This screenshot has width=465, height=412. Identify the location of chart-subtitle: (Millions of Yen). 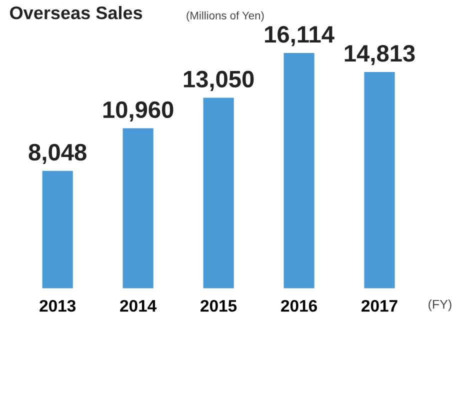
(225, 16).